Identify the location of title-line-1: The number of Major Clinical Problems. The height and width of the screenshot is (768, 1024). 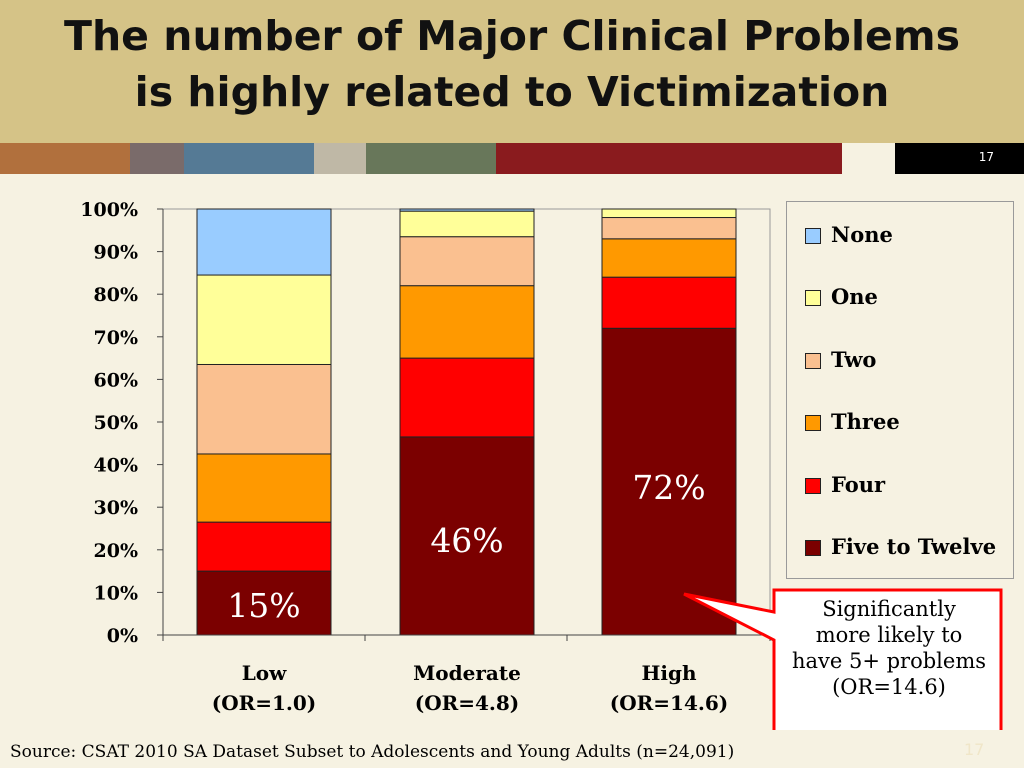
(512, 36).